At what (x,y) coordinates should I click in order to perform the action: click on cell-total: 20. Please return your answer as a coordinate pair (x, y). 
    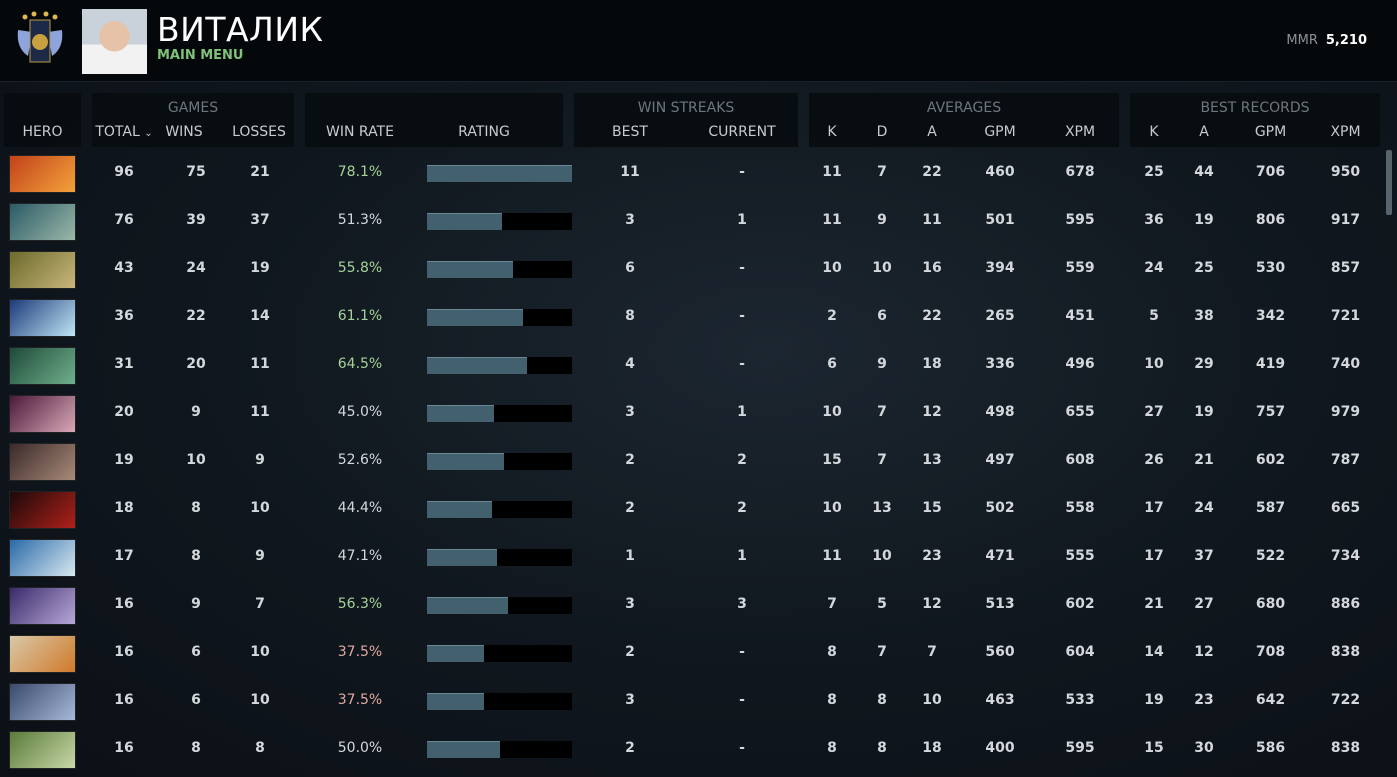
    Looking at the image, I should click on (124, 412).